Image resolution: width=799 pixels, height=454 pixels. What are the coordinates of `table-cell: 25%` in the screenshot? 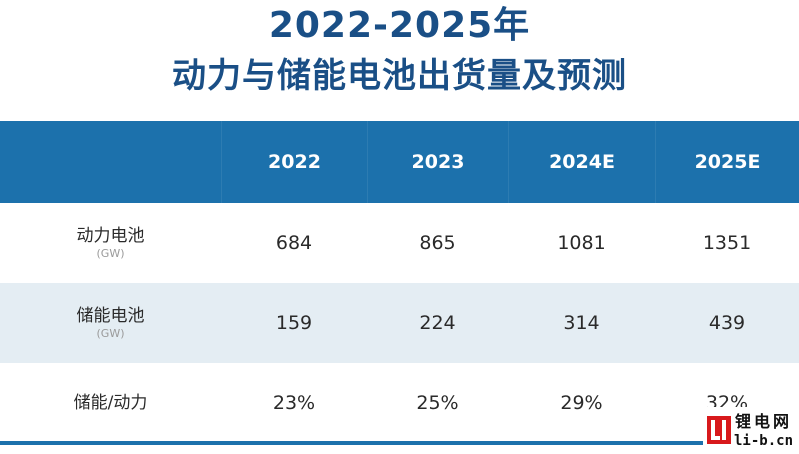 It's located at (437, 403).